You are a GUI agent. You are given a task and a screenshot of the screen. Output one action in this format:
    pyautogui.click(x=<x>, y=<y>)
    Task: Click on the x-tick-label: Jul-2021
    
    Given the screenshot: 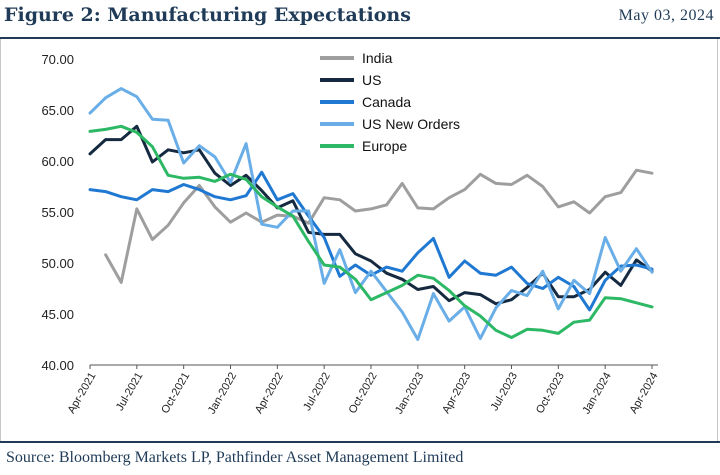 What is the action you would take?
    pyautogui.click(x=129, y=392)
    